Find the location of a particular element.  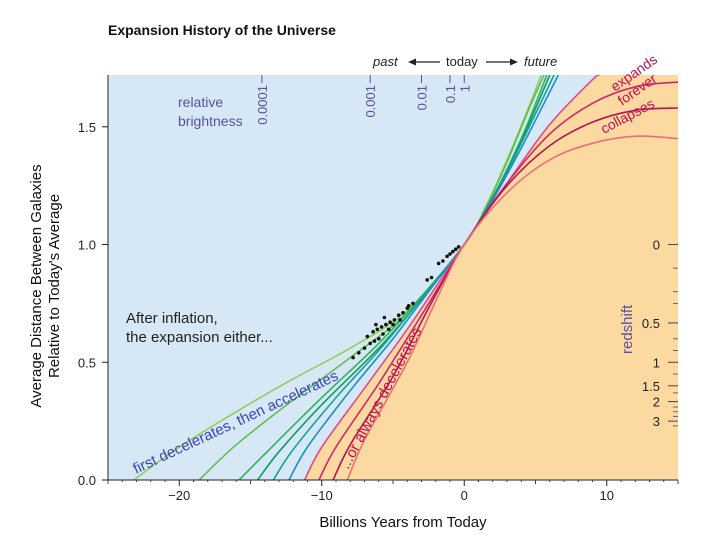

timeline-future: future is located at coordinates (540, 61).